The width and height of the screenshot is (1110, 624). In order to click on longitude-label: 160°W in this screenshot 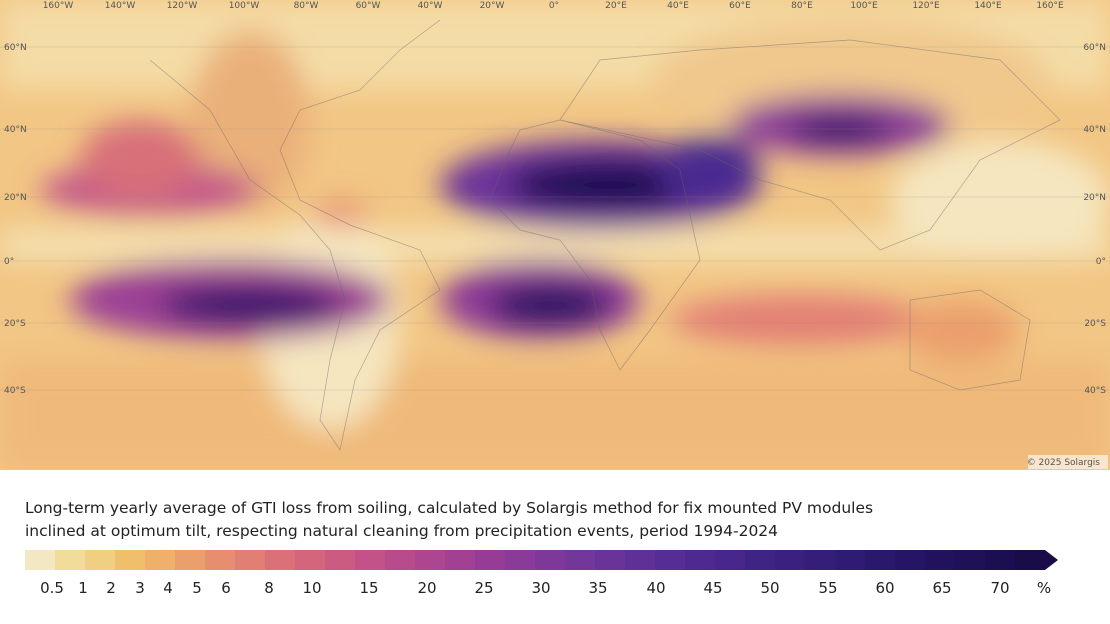, I will do `click(58, 6)`.